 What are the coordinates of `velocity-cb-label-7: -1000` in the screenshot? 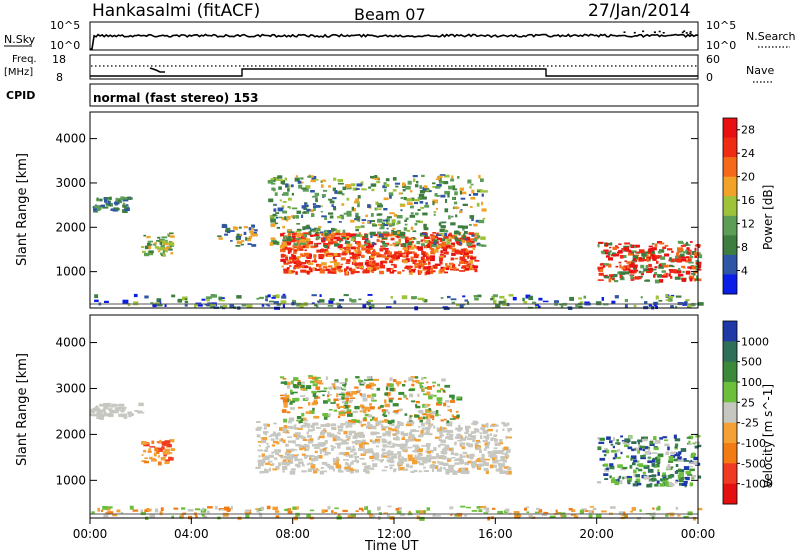 It's located at (757, 484).